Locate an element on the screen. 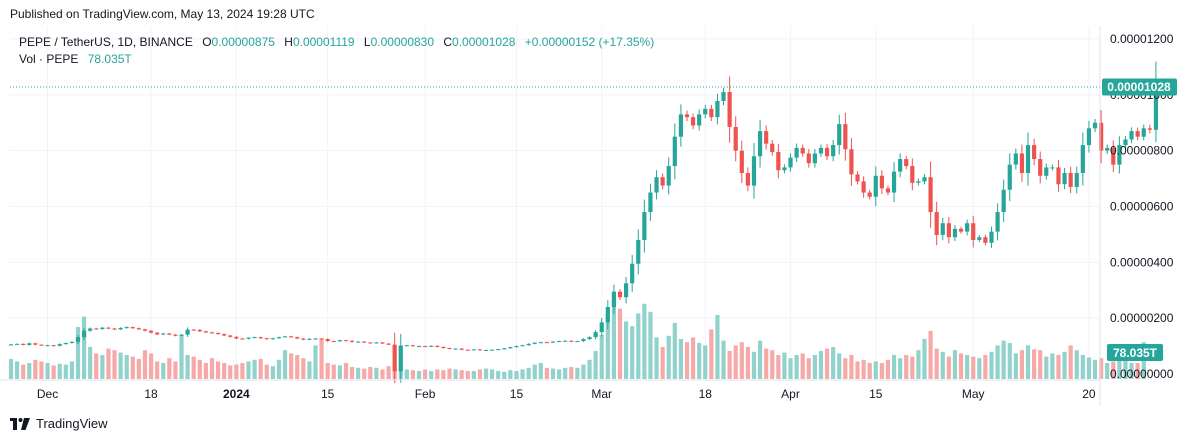 Image resolution: width=1200 pixels, height=443 pixels. y-tick-label: 0.00001200 is located at coordinates (1142, 39).